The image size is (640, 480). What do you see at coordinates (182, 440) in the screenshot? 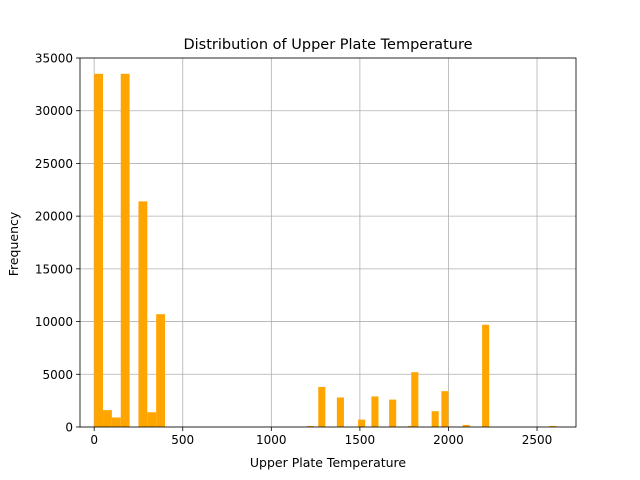
I see `x-tick-label-1: 500` at bounding box center [182, 440].